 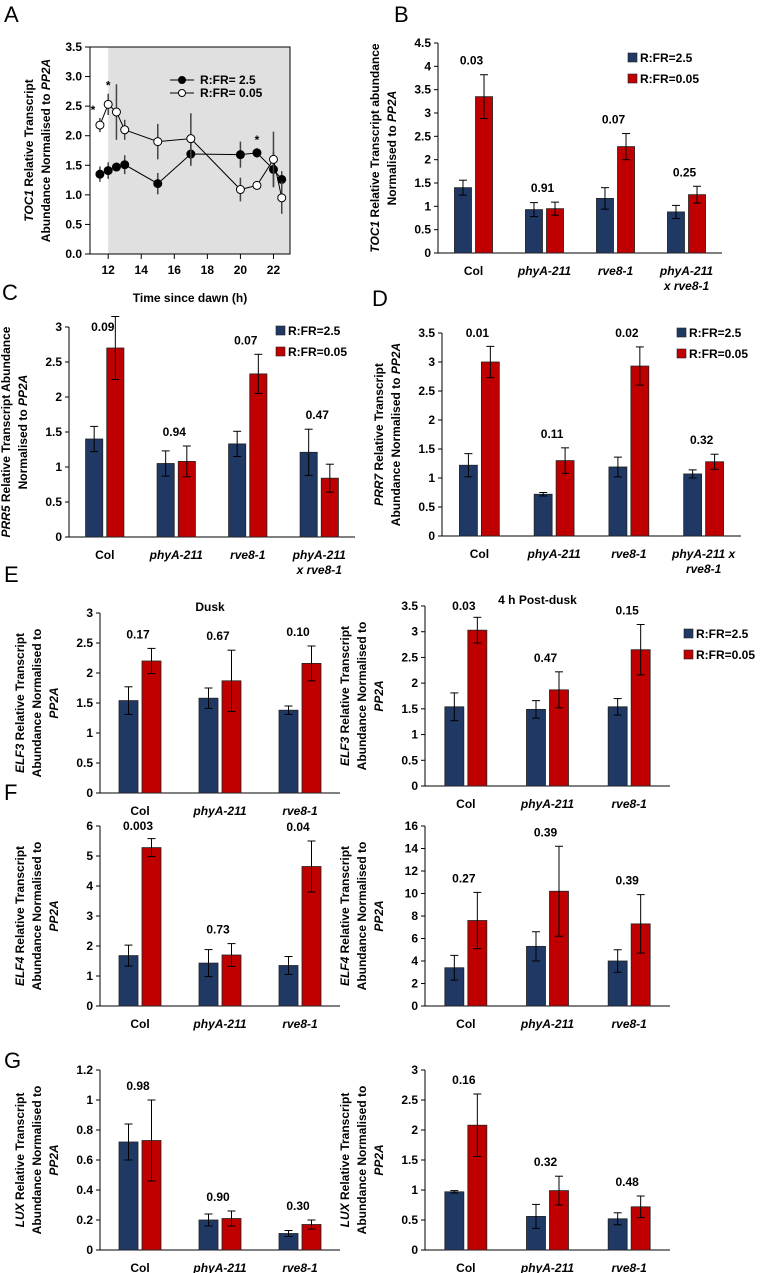 I want to click on y-tick-label: 8, so click(x=414, y=916).